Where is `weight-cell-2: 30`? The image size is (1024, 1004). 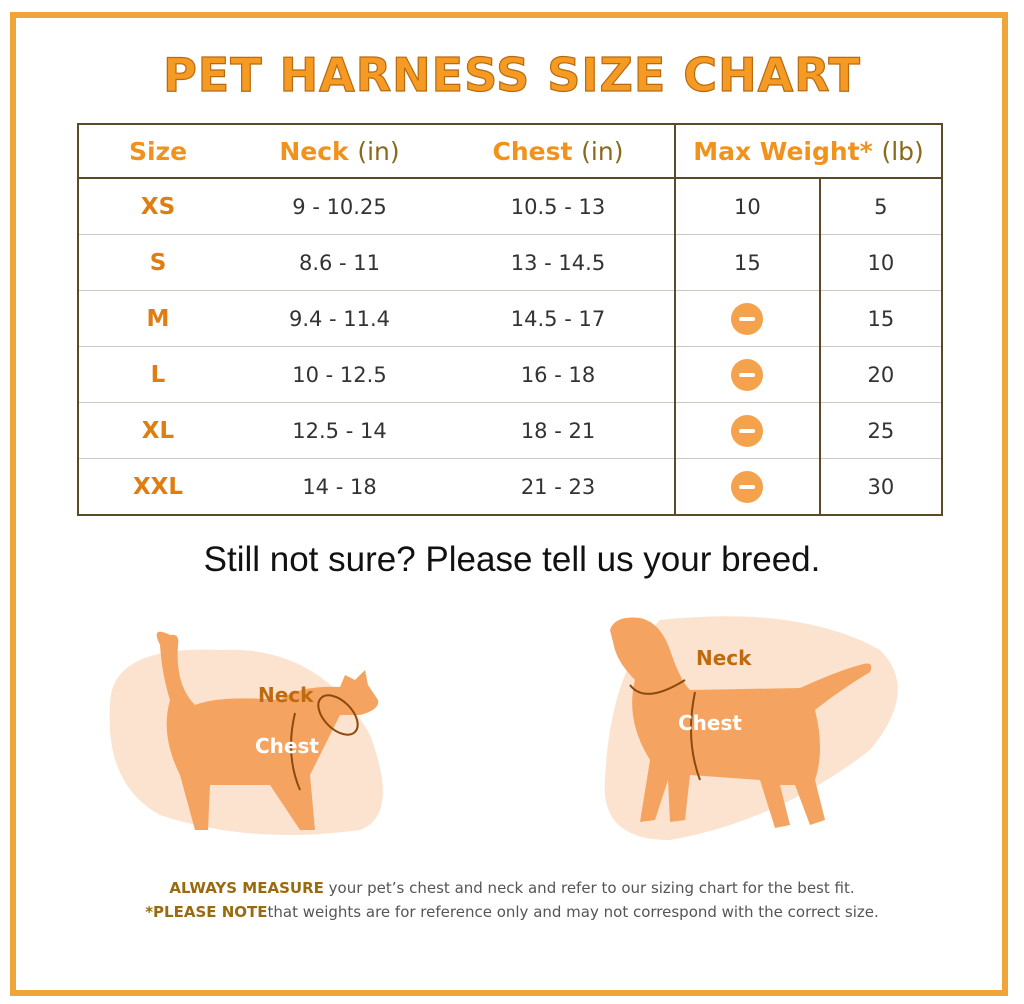 weight-cell-2: 30 is located at coordinates (880, 487).